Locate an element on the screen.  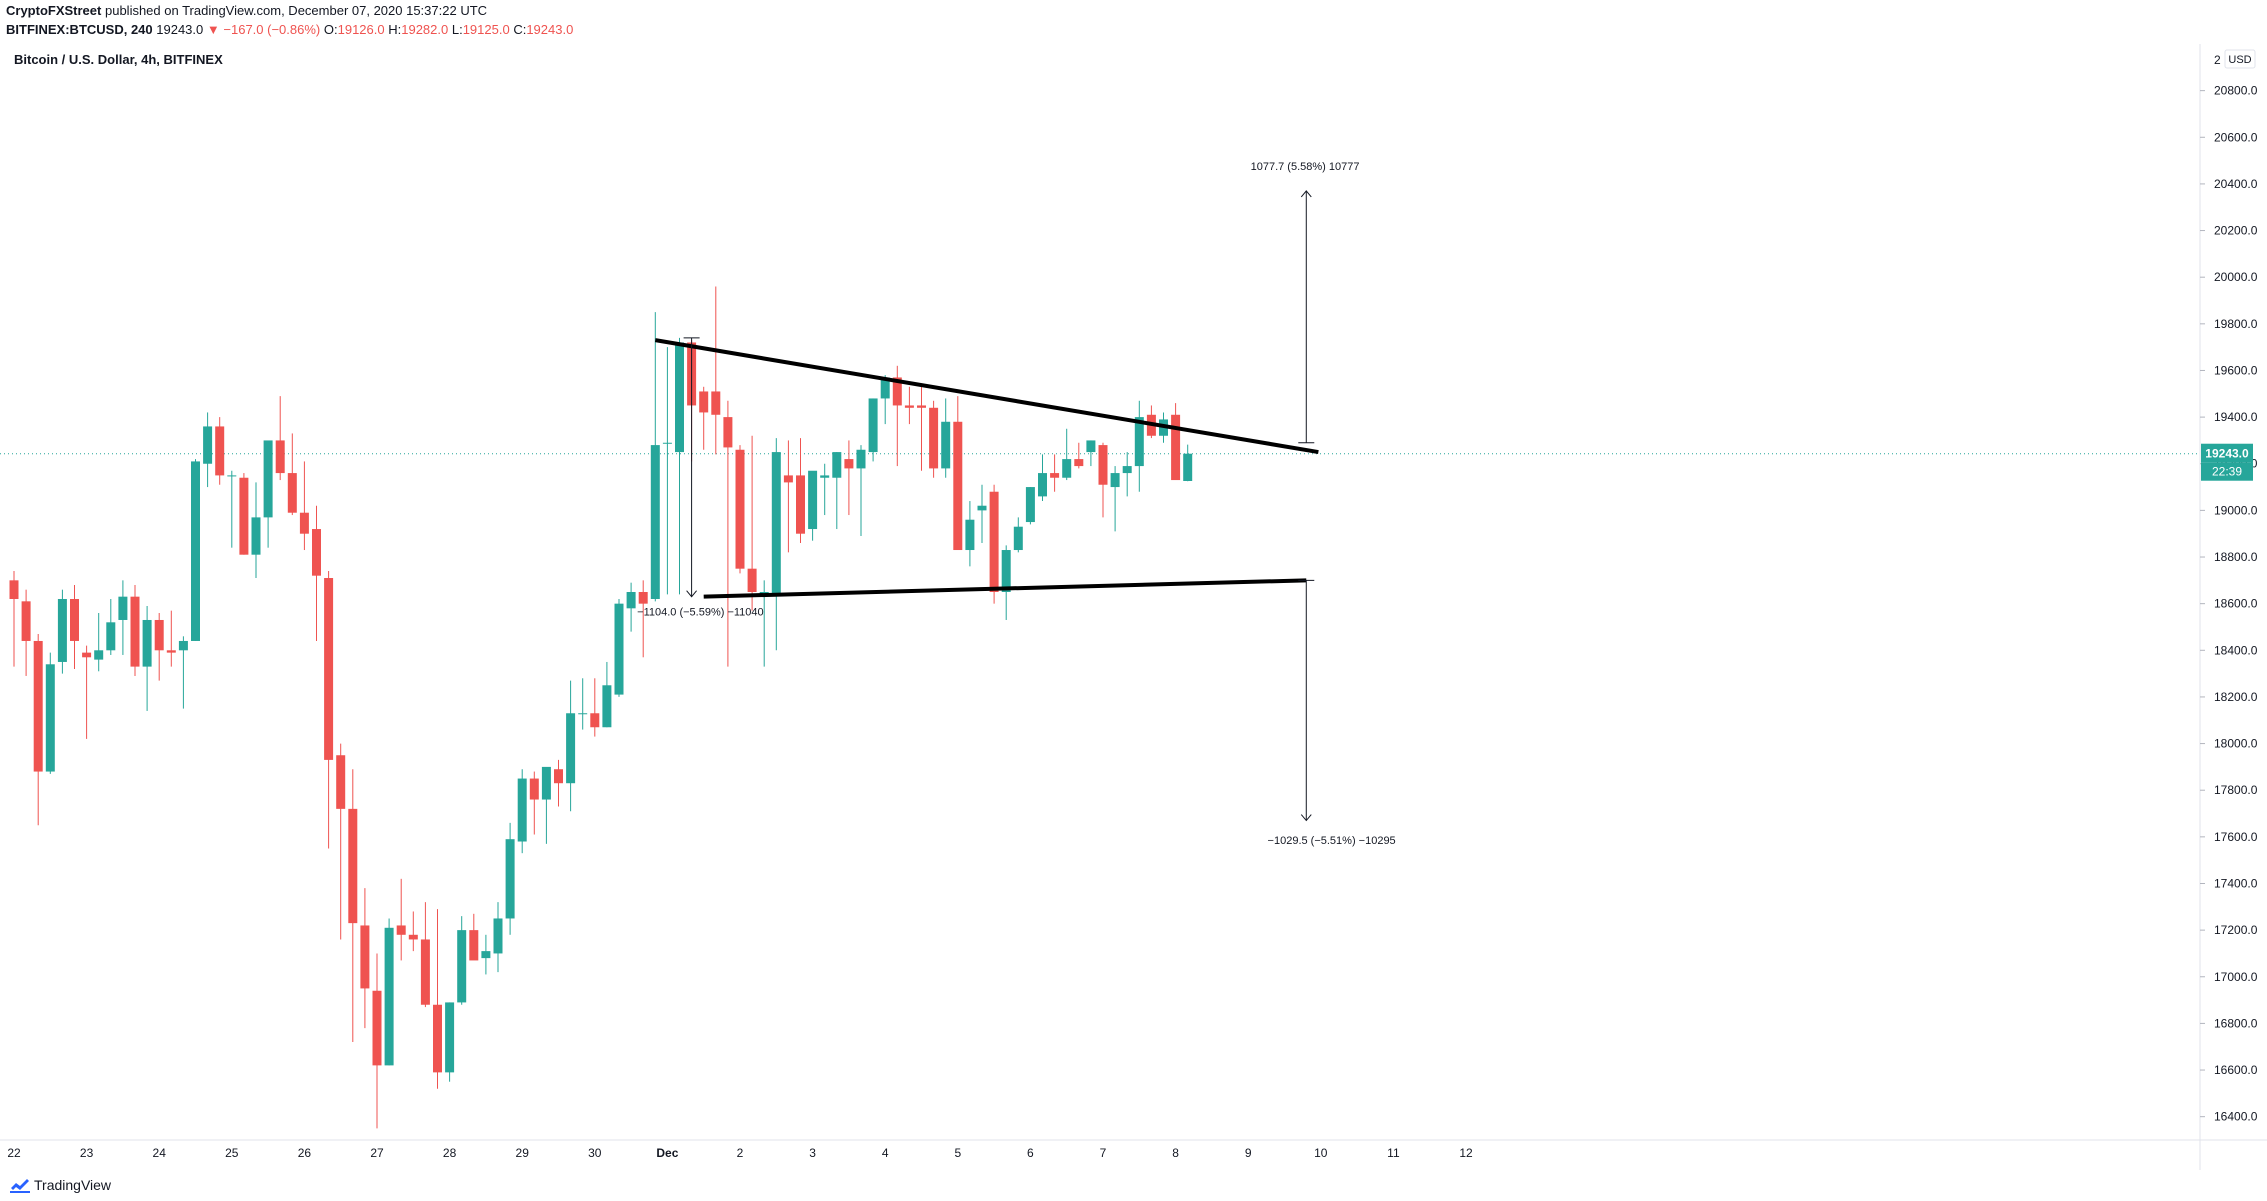
y-tick-label: 17600.0 is located at coordinates (2236, 837).